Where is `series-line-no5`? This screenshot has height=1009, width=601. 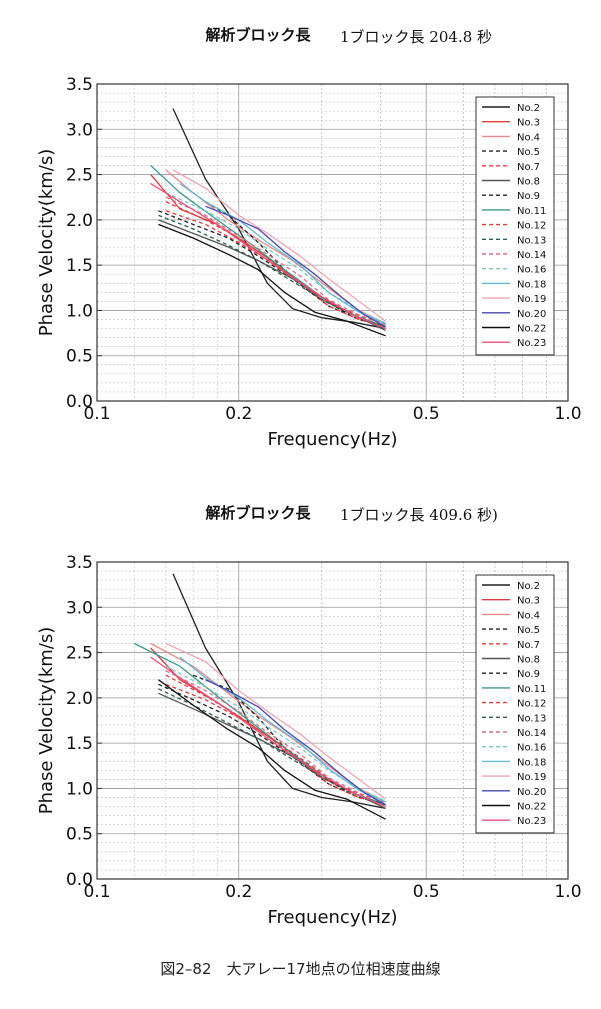 series-line-no5 is located at coordinates (272, 269).